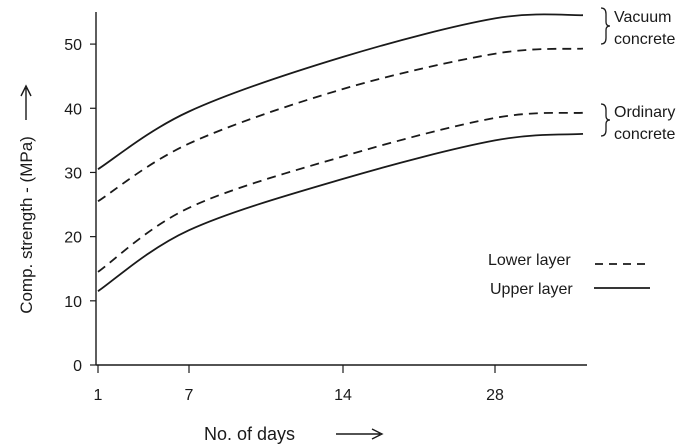 The width and height of the screenshot is (686, 445). I want to click on x-axis-label: No. of days, so click(249, 434).